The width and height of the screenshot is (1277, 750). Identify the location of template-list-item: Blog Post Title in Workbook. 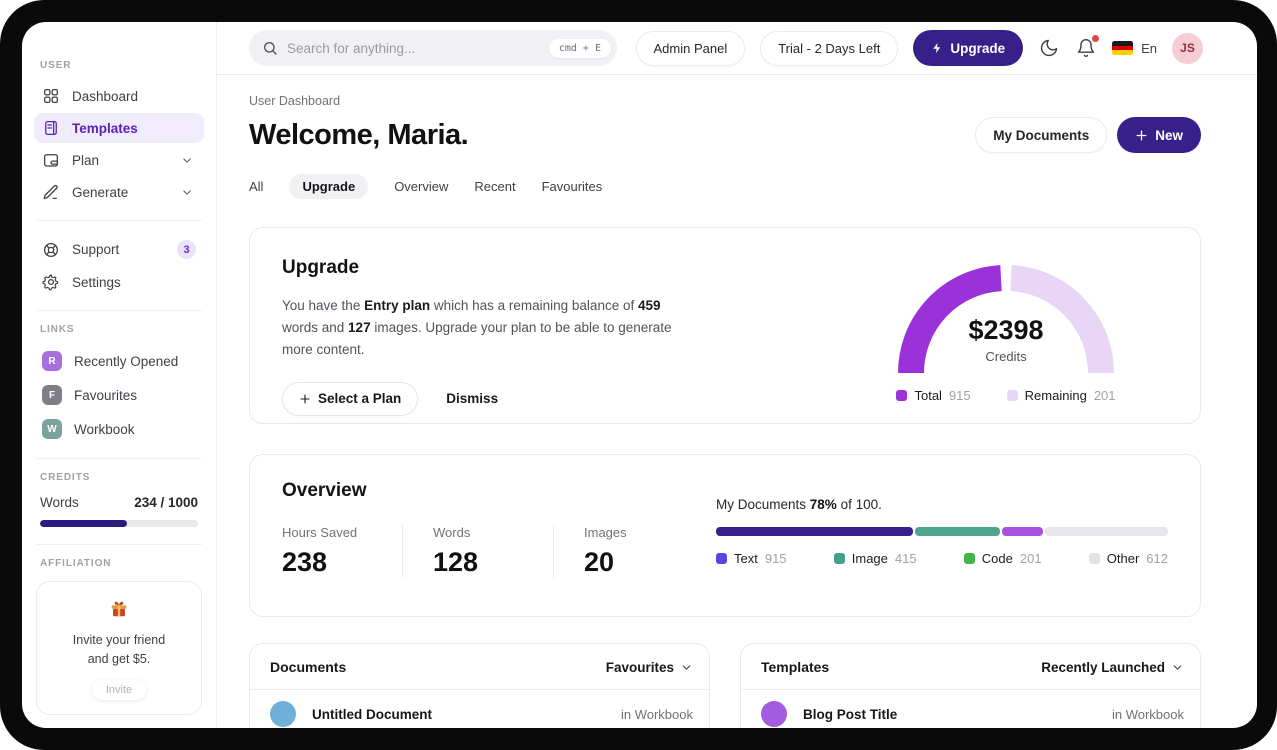
(970, 709).